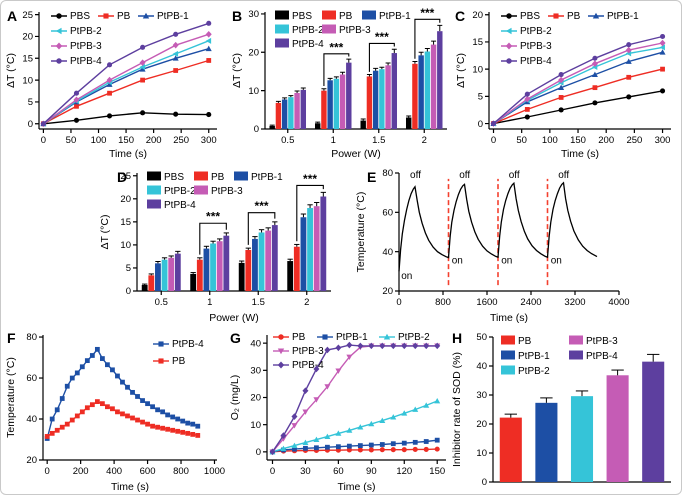 The image size is (682, 495). What do you see at coordinates (457, 409) in the screenshot?
I see `svg-text: Inhibitor rate of SOD (%)` at bounding box center [457, 409].